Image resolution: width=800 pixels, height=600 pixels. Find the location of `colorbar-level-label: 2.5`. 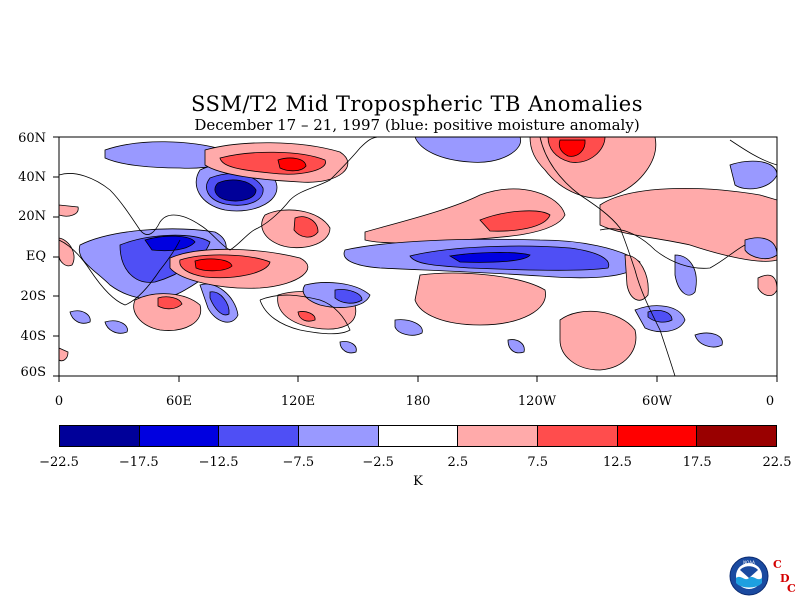

colorbar-level-label: 2.5 is located at coordinates (458, 462).